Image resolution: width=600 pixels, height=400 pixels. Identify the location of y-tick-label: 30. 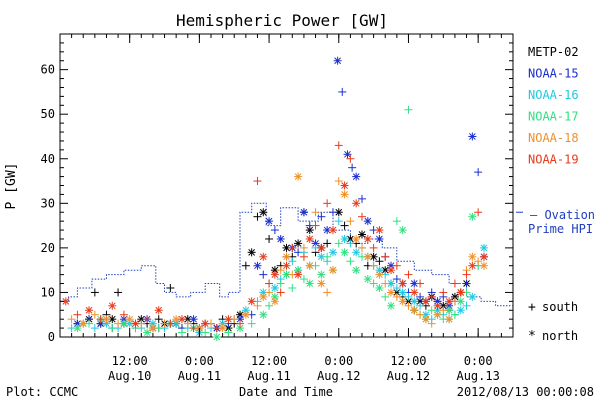
(48, 203).